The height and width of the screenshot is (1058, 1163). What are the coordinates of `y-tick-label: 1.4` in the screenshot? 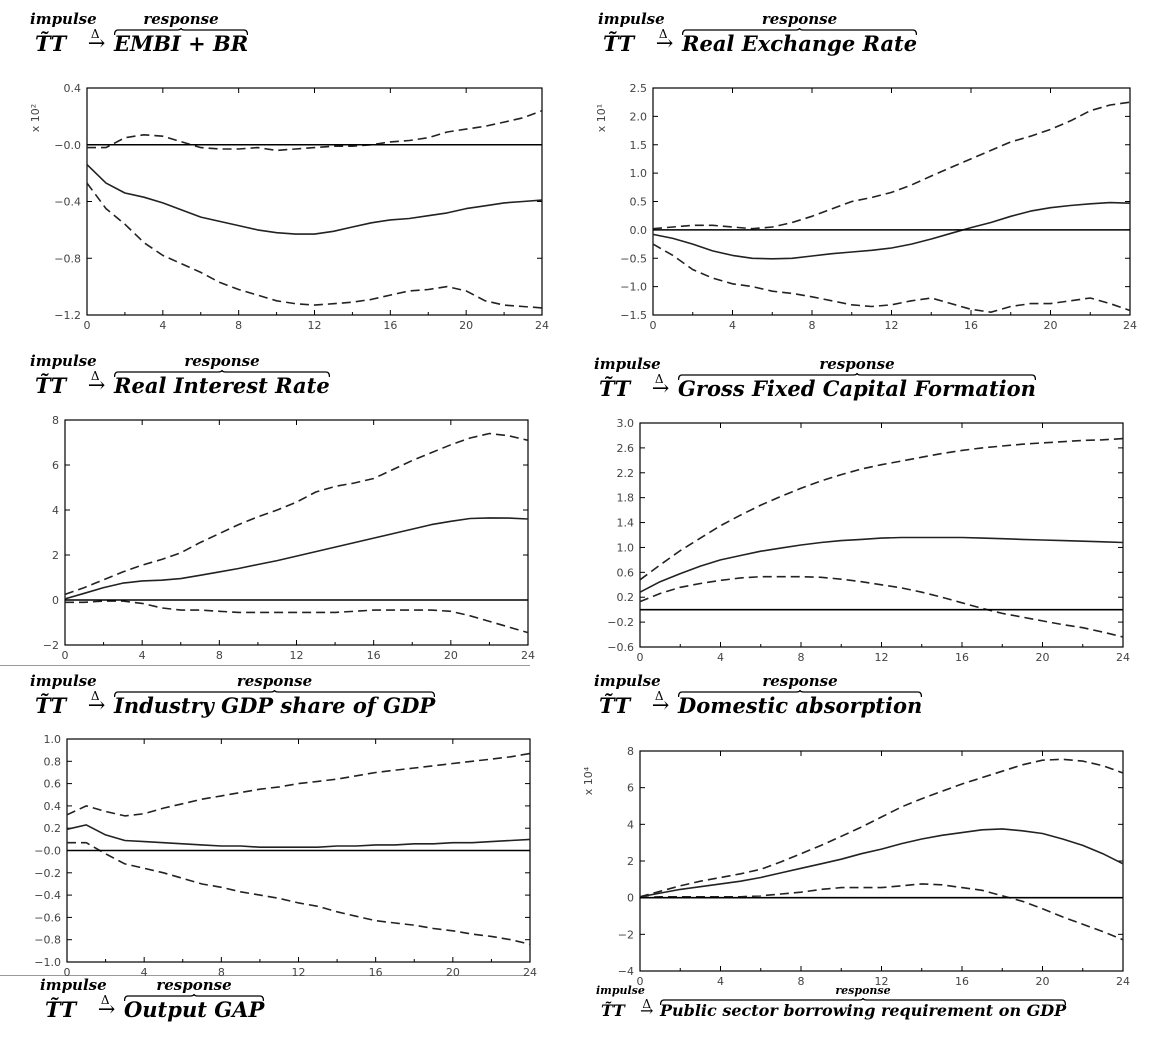 It's located at (626, 523).